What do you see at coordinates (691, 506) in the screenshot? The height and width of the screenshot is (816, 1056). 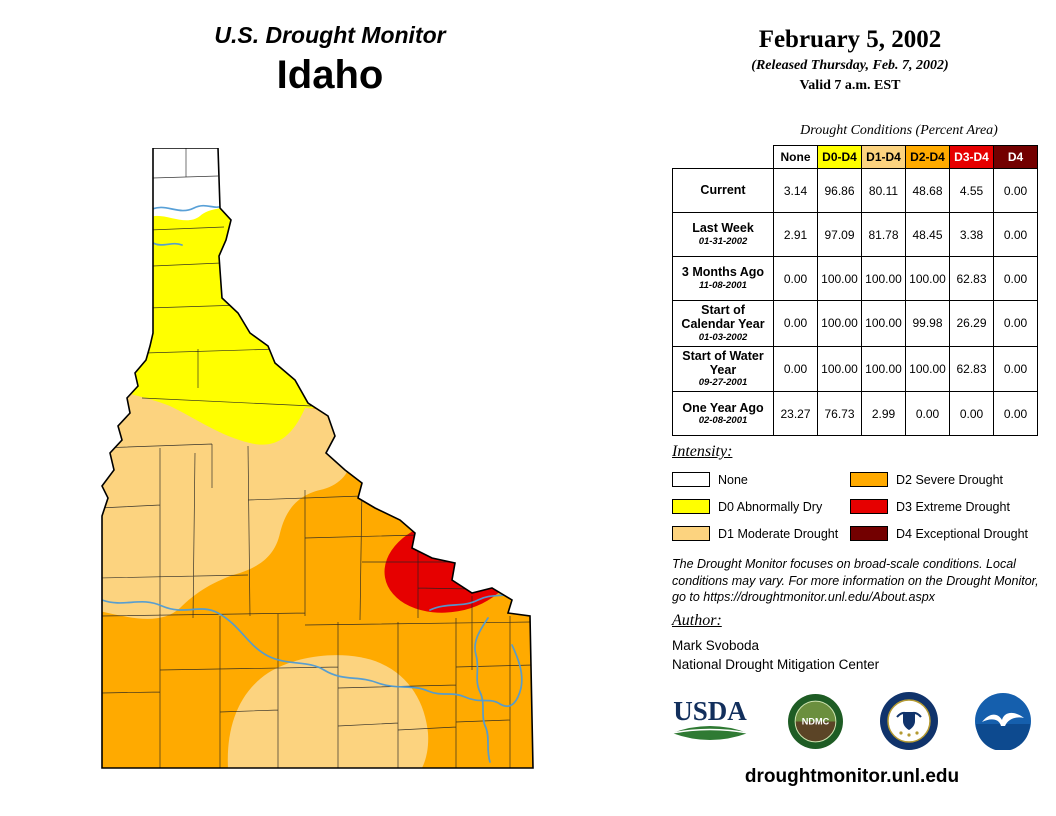 I see `d0-swatch` at bounding box center [691, 506].